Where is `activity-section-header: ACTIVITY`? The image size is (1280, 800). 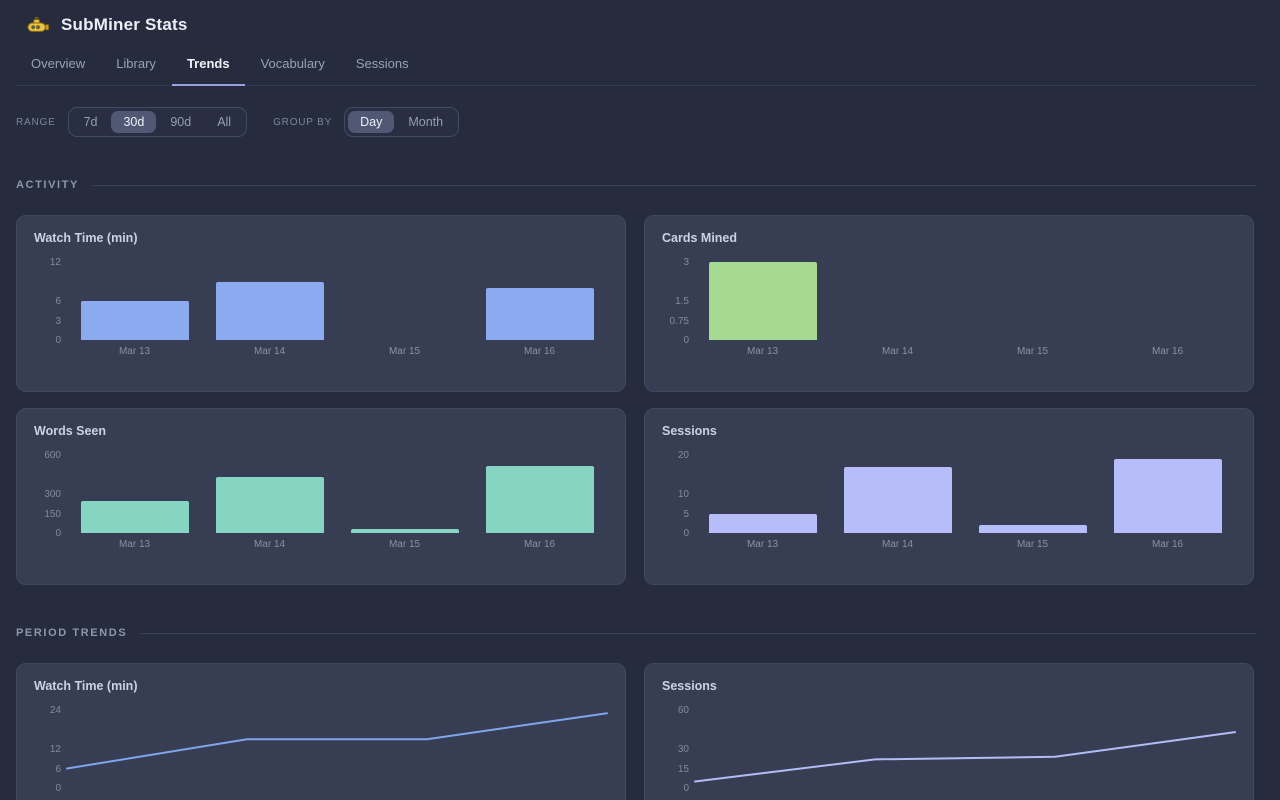 activity-section-header: ACTIVITY is located at coordinates (636, 185).